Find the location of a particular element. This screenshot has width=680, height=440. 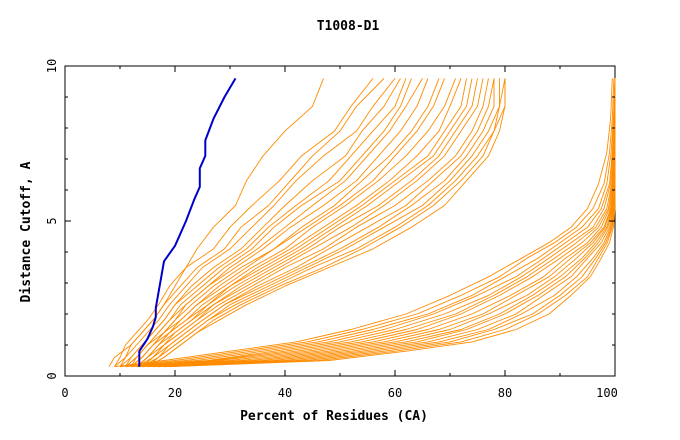

y-tick-label: 10 is located at coordinates (52, 66).